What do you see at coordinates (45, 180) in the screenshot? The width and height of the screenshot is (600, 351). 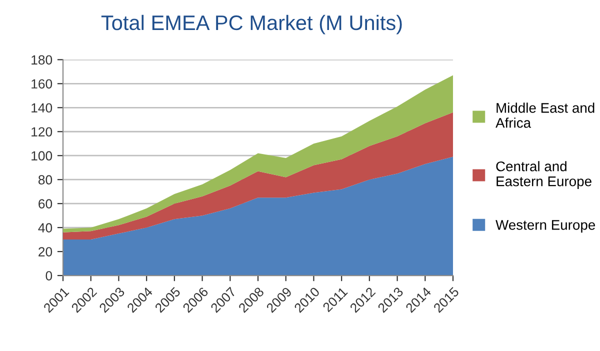 I see `y-tick-label: 80` at bounding box center [45, 180].